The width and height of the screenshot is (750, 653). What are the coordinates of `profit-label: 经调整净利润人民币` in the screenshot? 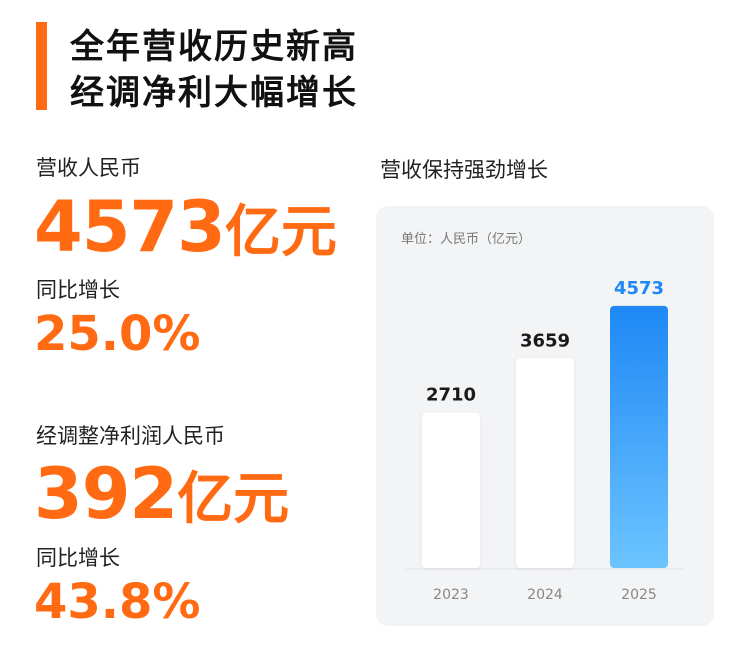 It's located at (130, 436).